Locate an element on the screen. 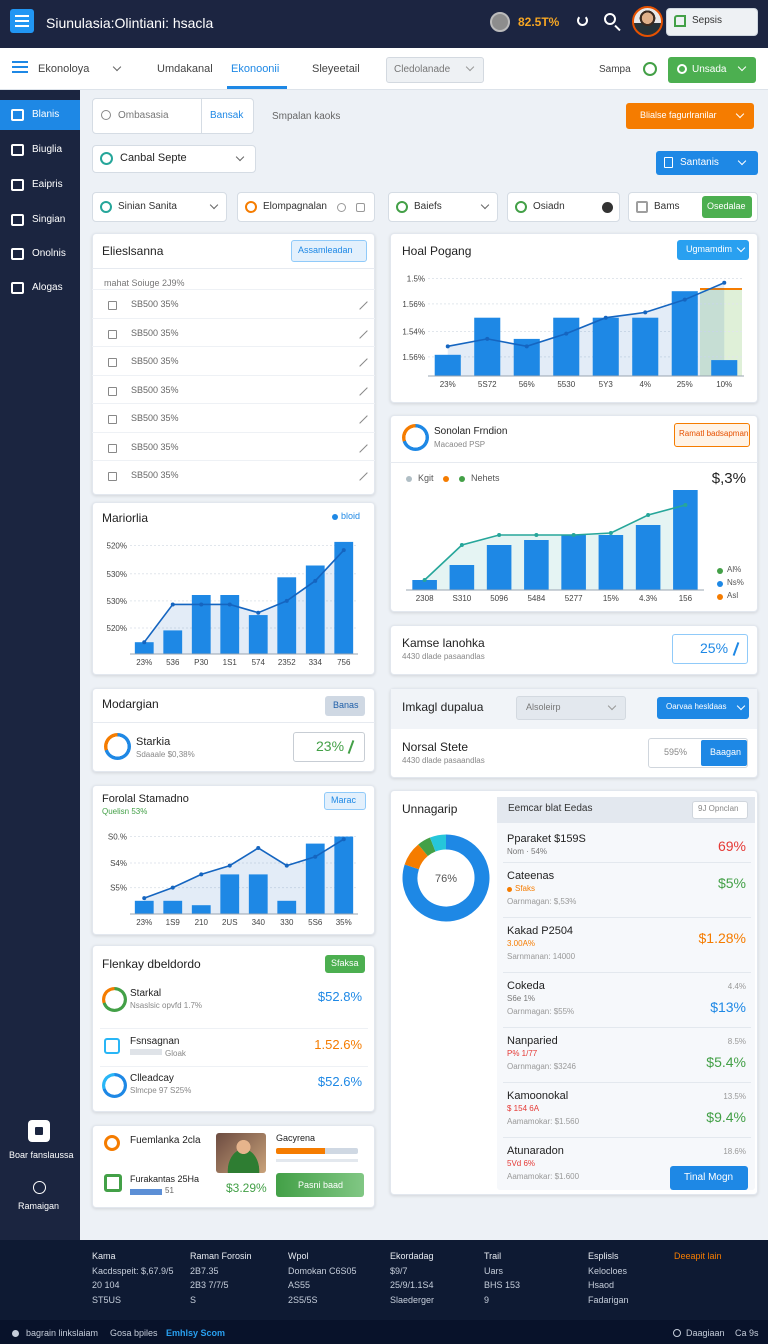 Image resolution: width=768 pixels, height=1344 pixels. footer-link: Kama is located at coordinates (104, 1256).